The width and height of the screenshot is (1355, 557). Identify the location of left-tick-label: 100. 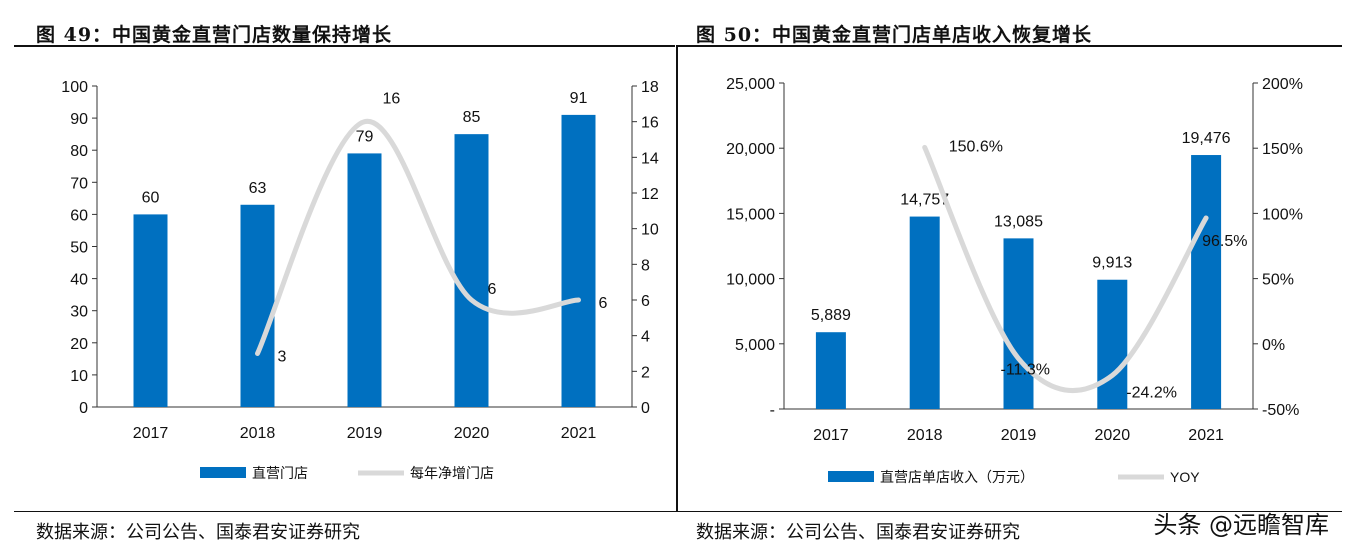
(74, 87).